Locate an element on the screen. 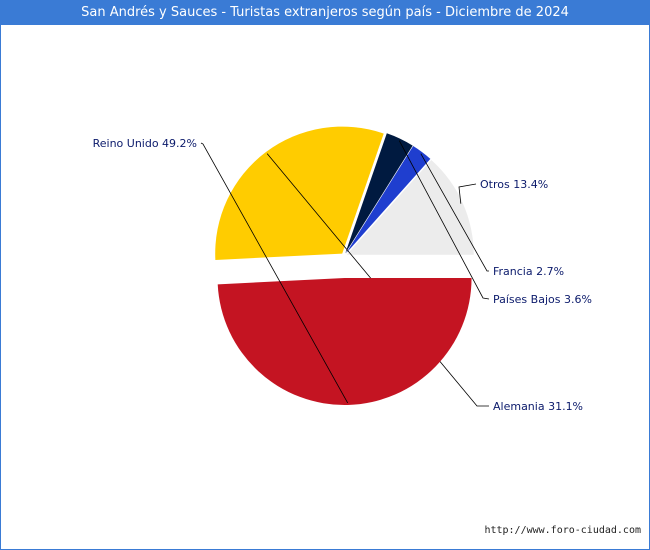  slice-label-pa-ses-bajos: Países Bajos 3.6% is located at coordinates (542, 299).